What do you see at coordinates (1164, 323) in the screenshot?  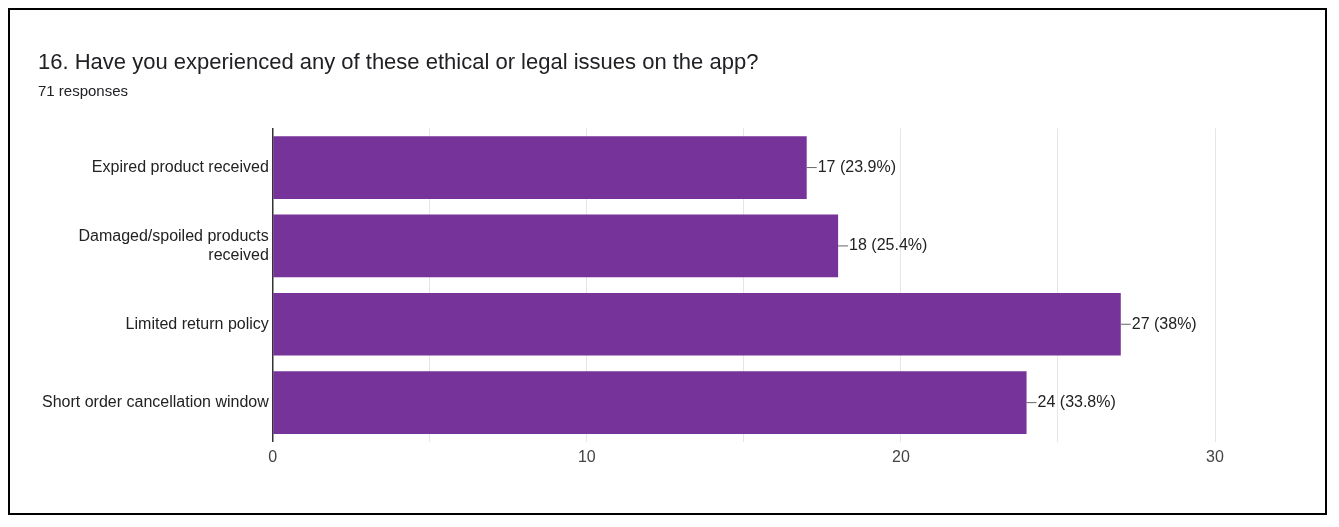 I see `data-label: 27 (38%)` at bounding box center [1164, 323].